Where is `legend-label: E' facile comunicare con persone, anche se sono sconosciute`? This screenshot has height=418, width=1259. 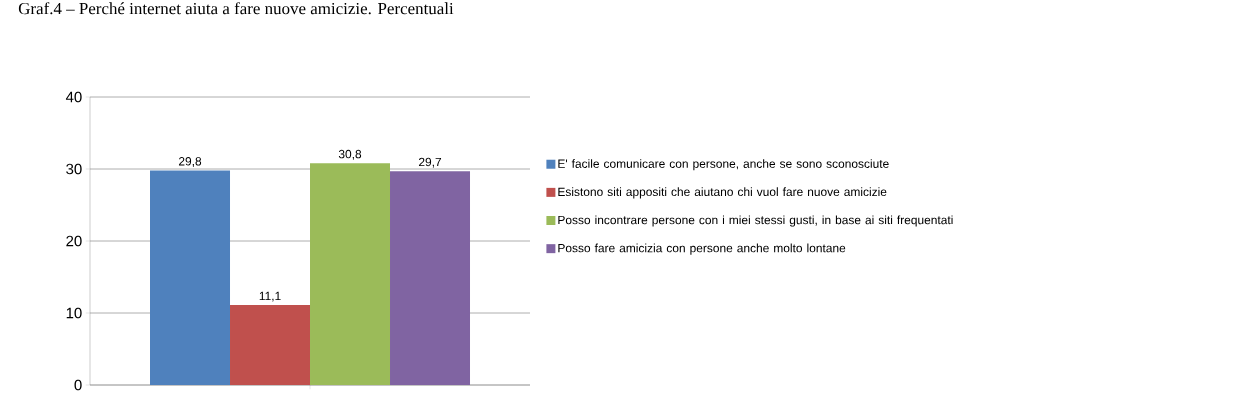
legend-label: E' facile comunicare con persone, anche se sono sconosciute is located at coordinates (723, 165).